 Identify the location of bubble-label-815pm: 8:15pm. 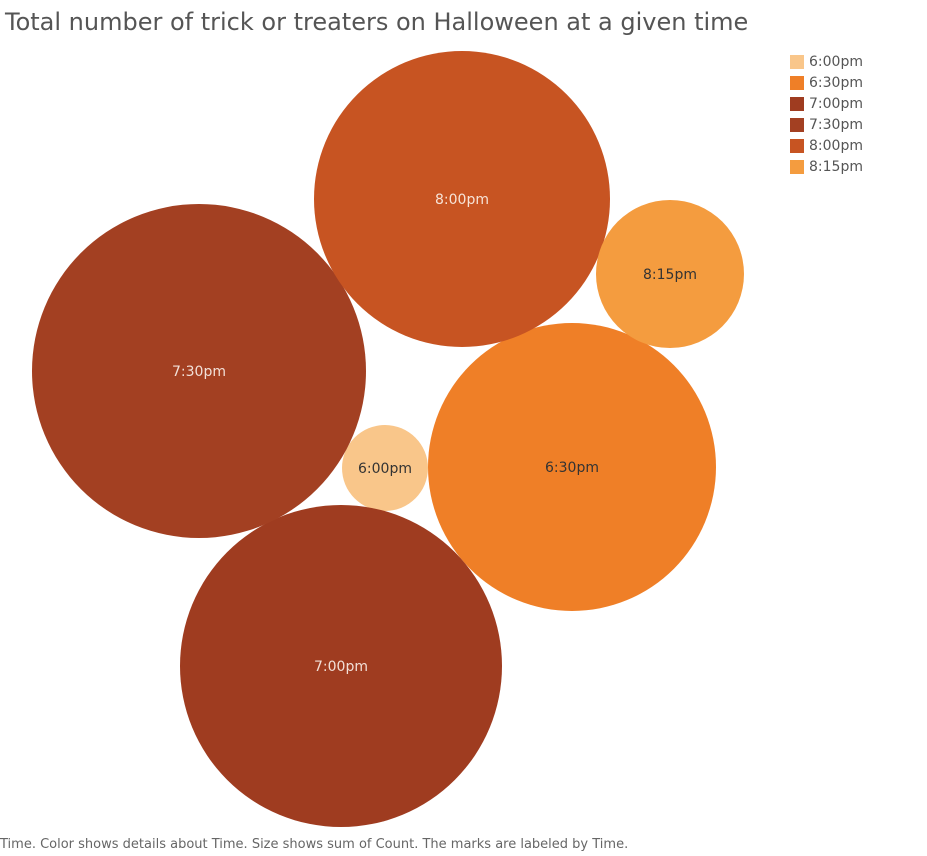
(670, 275).